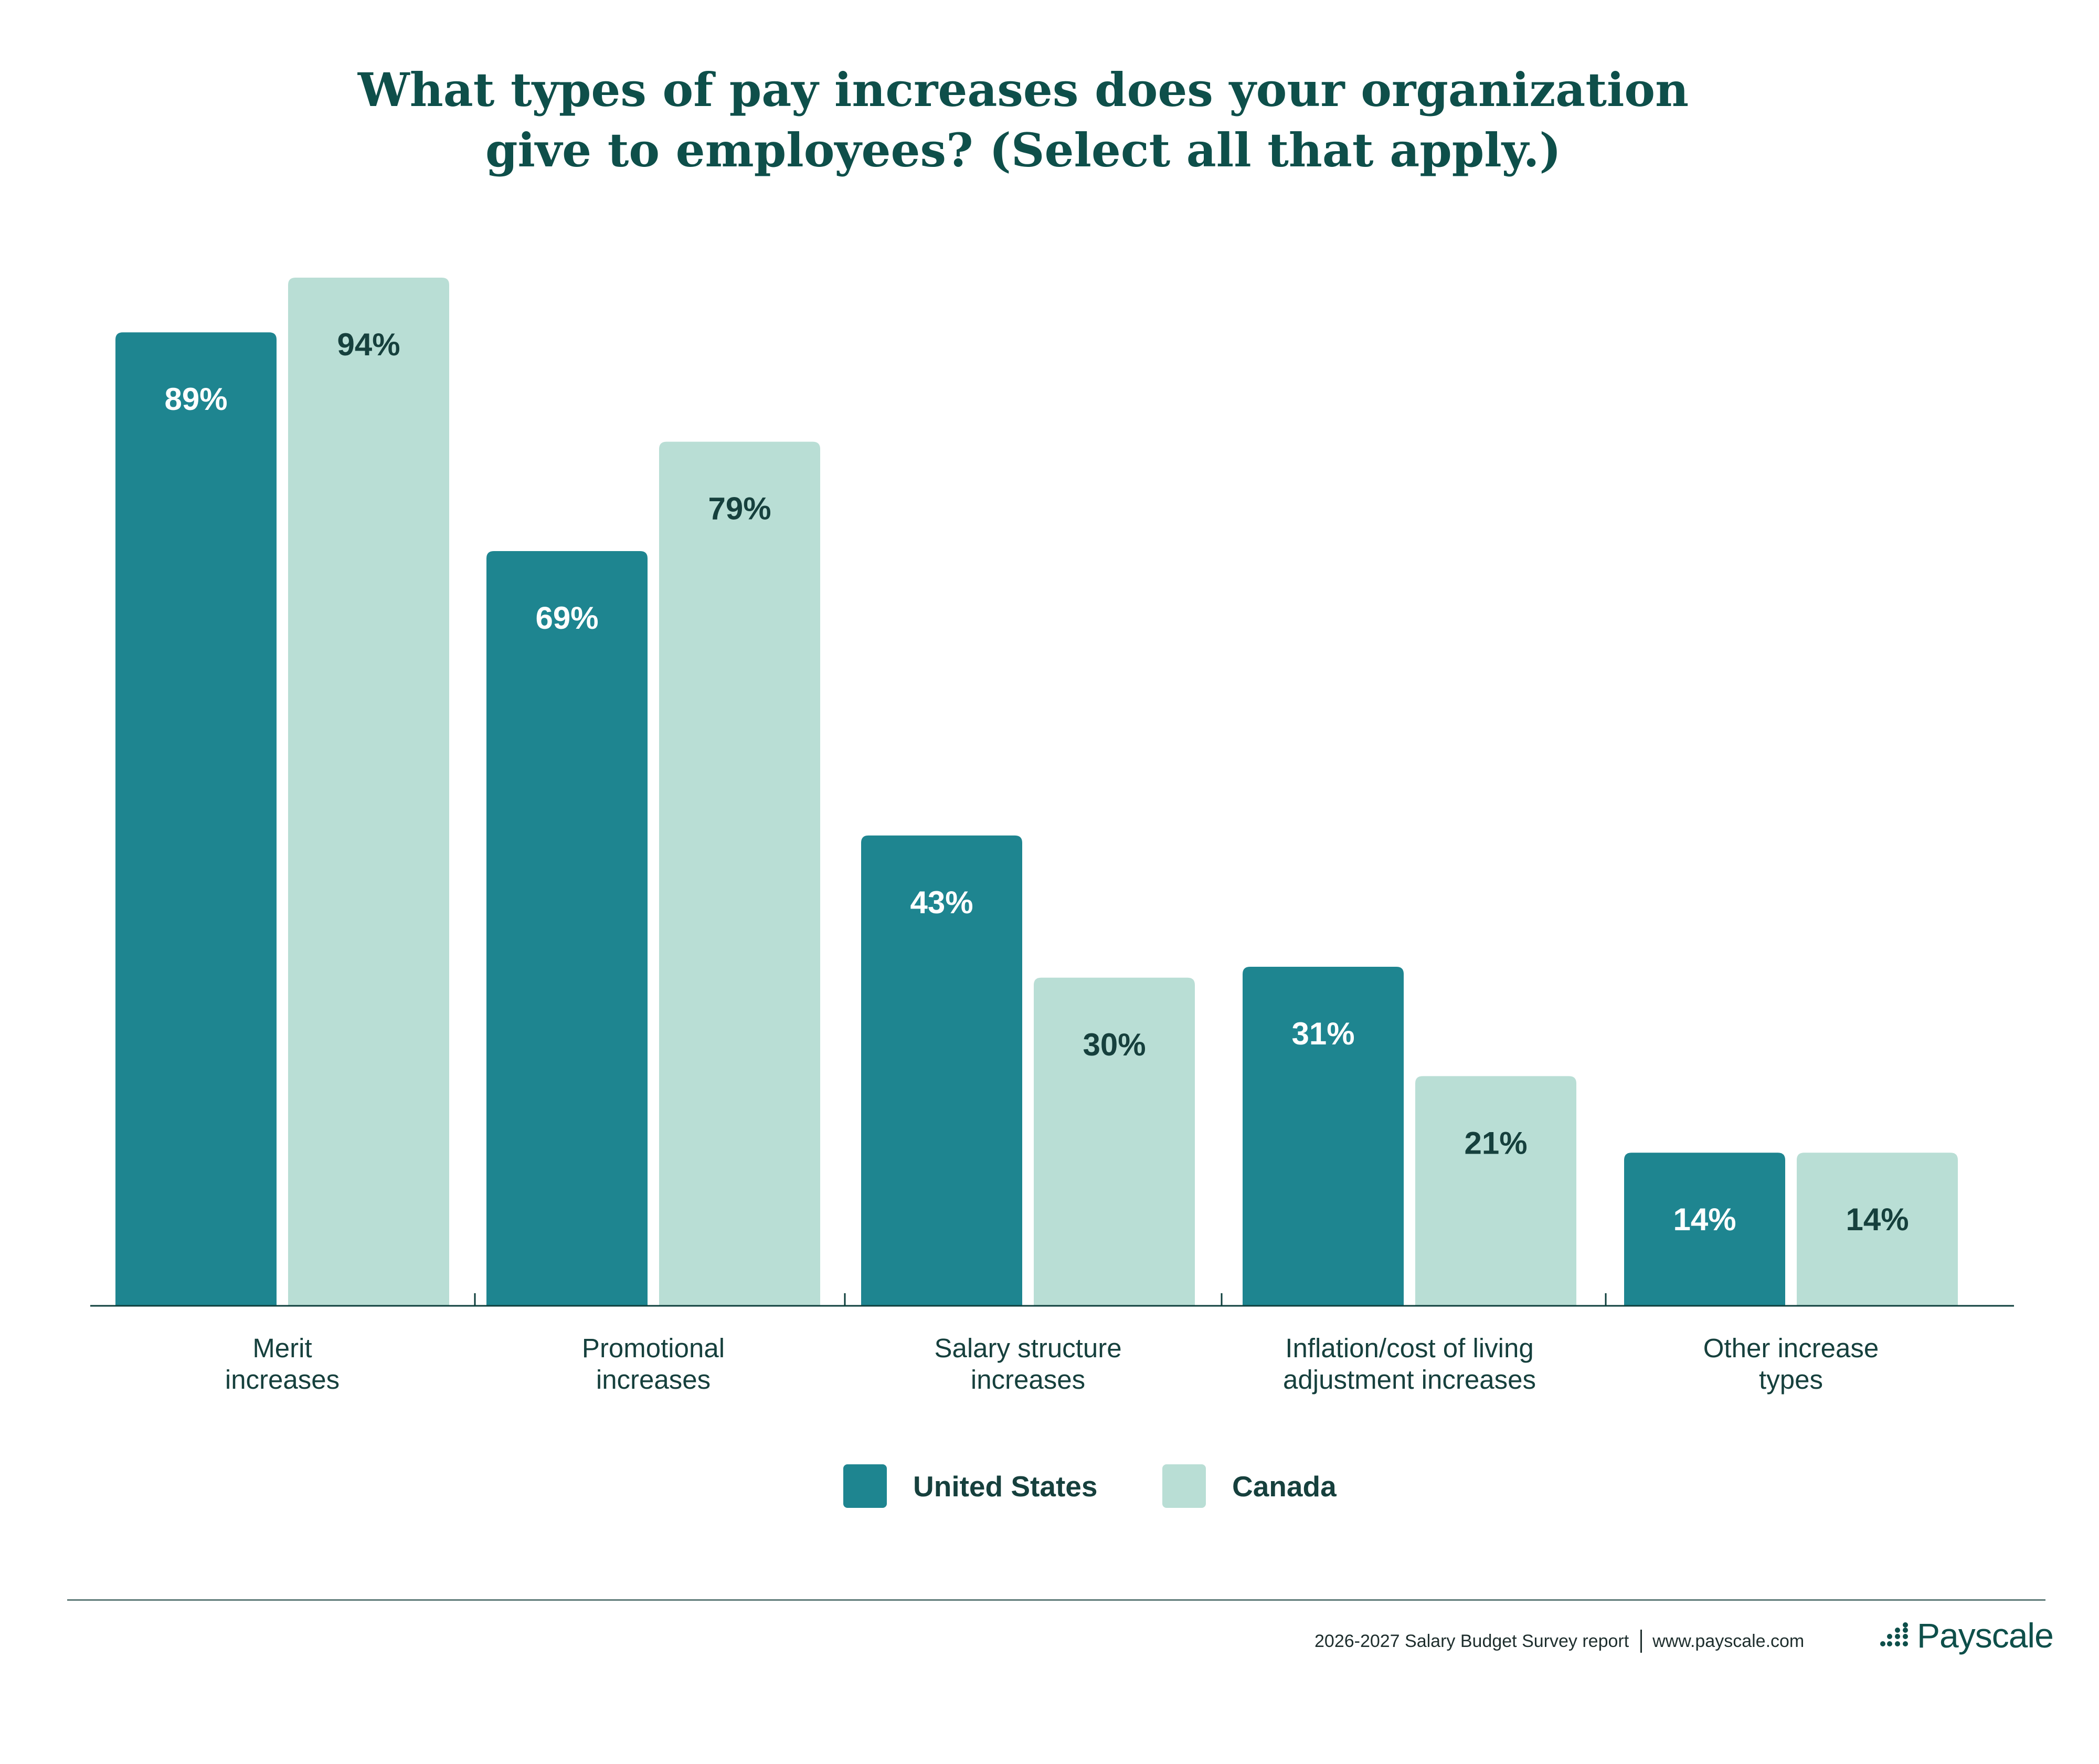 The height and width of the screenshot is (1764, 2099). I want to click on category-label-line-1: Salary structure, so click(1028, 1348).